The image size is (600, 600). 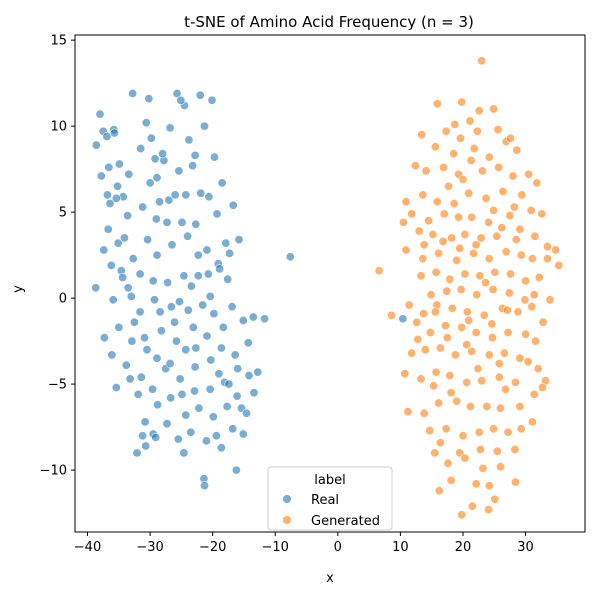 What do you see at coordinates (525, 547) in the screenshot?
I see `x-tick-label: 30` at bounding box center [525, 547].